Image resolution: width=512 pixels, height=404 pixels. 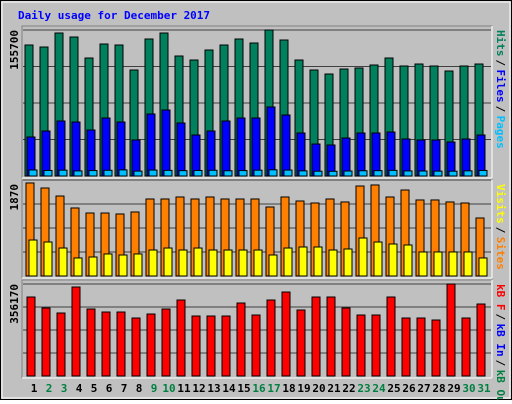 I want to click on x-tick-label: 25, so click(x=393, y=388).